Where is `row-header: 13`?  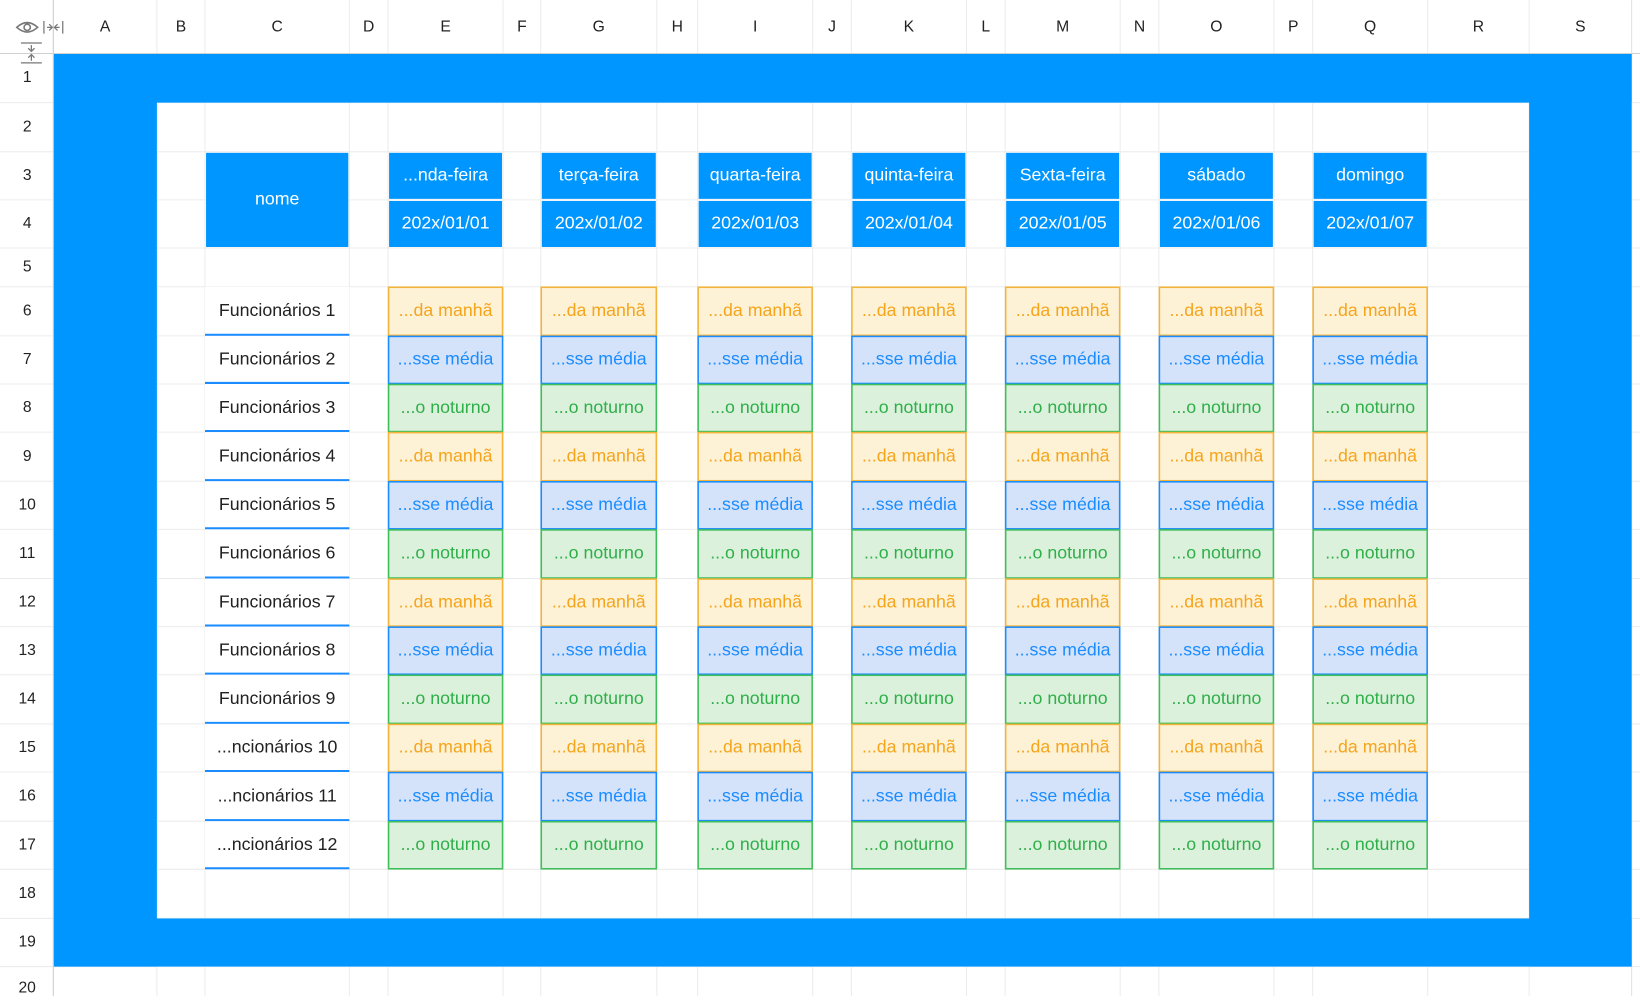 row-header: 13 is located at coordinates (27, 650).